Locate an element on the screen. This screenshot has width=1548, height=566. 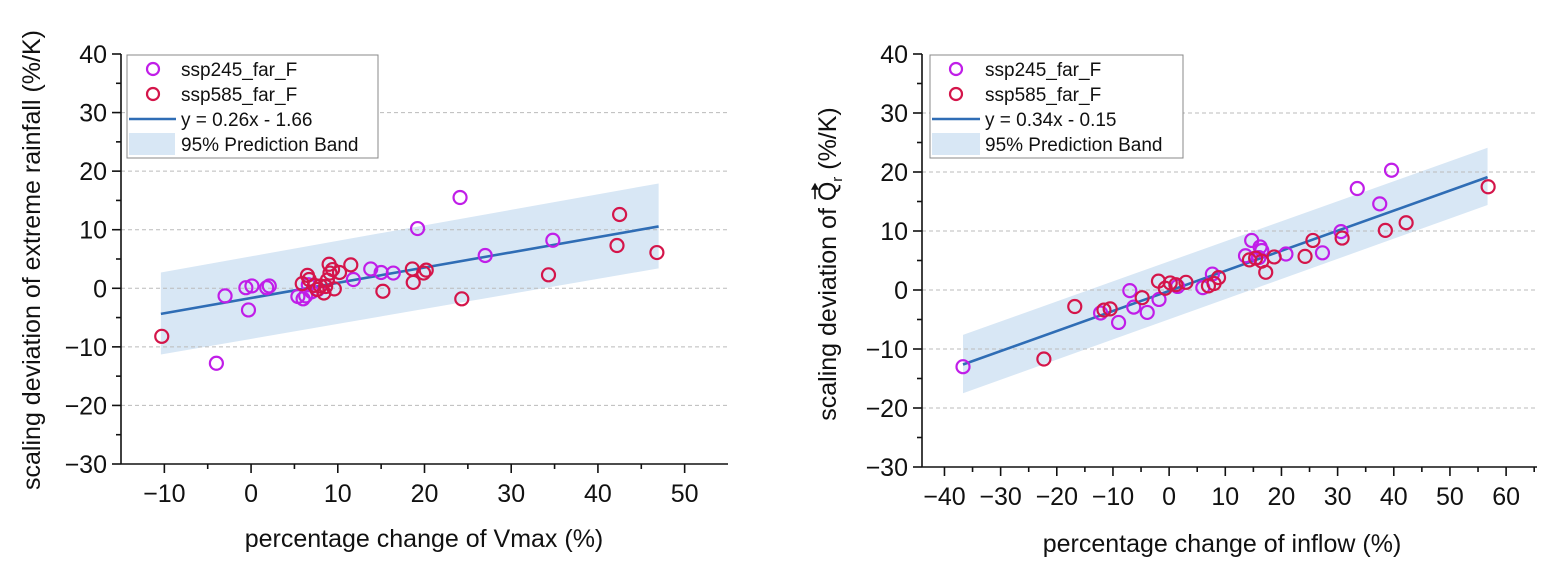
x-tick-label: 40 is located at coordinates (598, 494).